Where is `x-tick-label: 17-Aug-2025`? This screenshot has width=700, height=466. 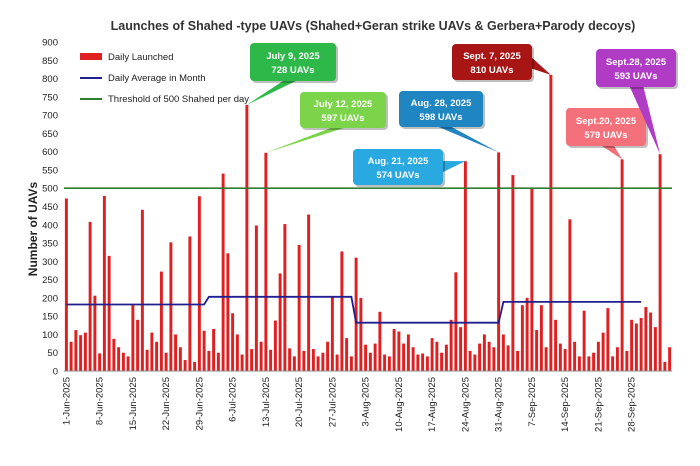
x-tick-label: 17-Aug-2025 is located at coordinates (432, 404).